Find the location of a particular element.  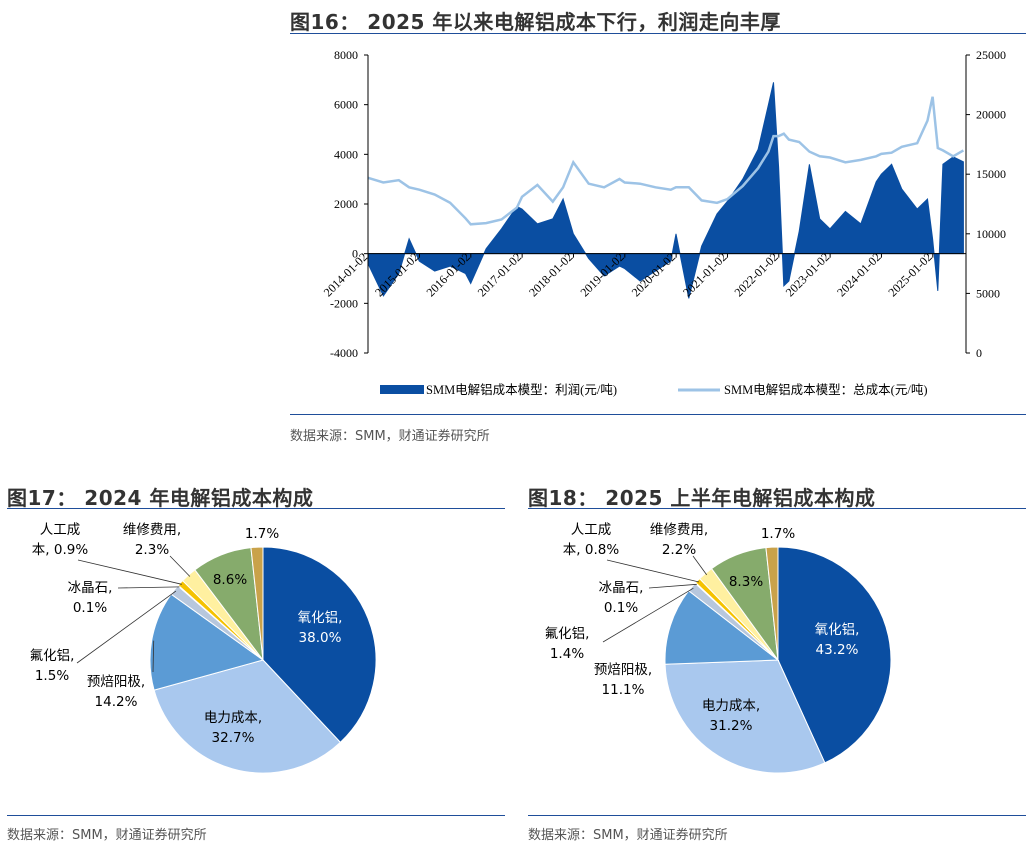

fig16-source: 数据来源：SMM，财通证券研究所 is located at coordinates (390, 436).